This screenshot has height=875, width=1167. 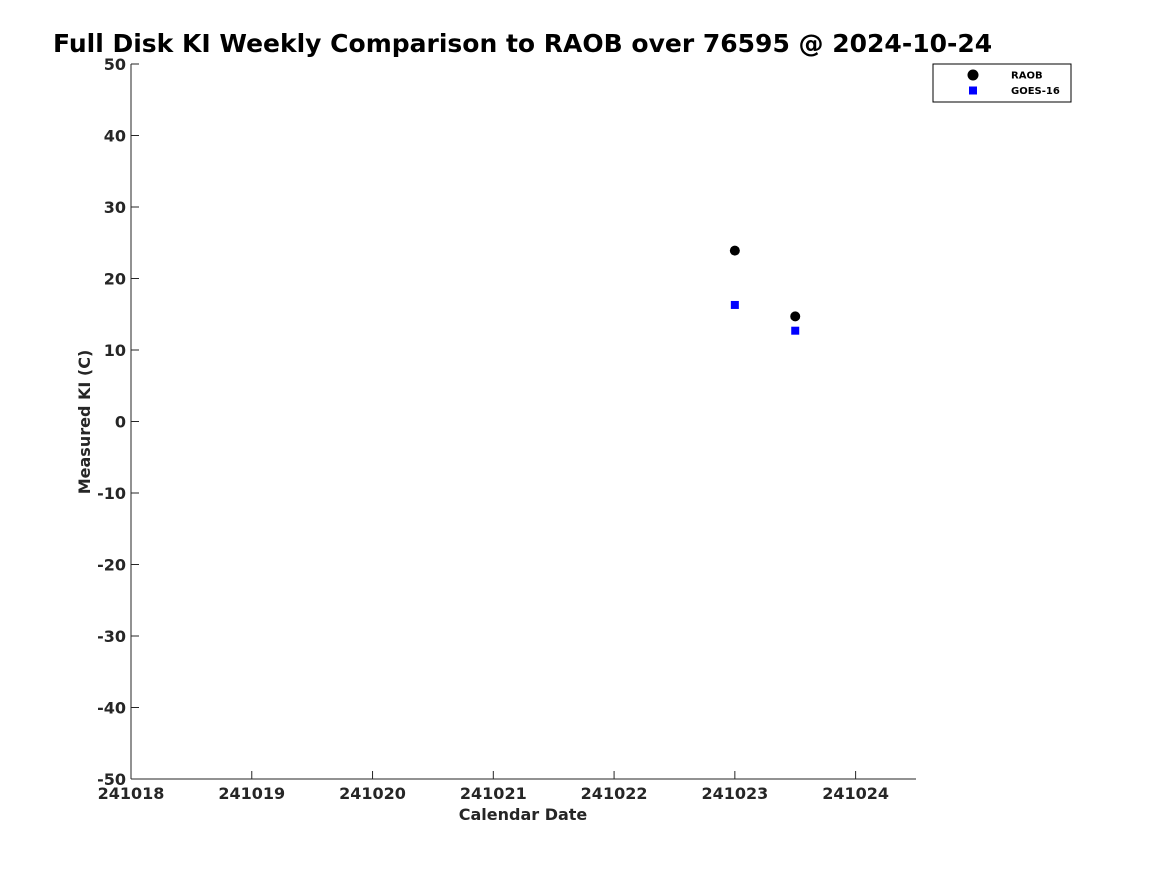 What do you see at coordinates (111, 708) in the screenshot?
I see `y-tick-label: -40` at bounding box center [111, 708].